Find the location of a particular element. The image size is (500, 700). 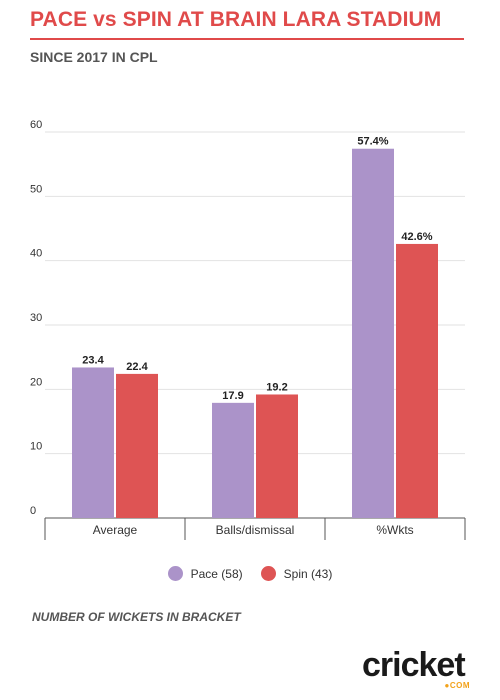

y-tick-label: 20 is located at coordinates (36, 382).